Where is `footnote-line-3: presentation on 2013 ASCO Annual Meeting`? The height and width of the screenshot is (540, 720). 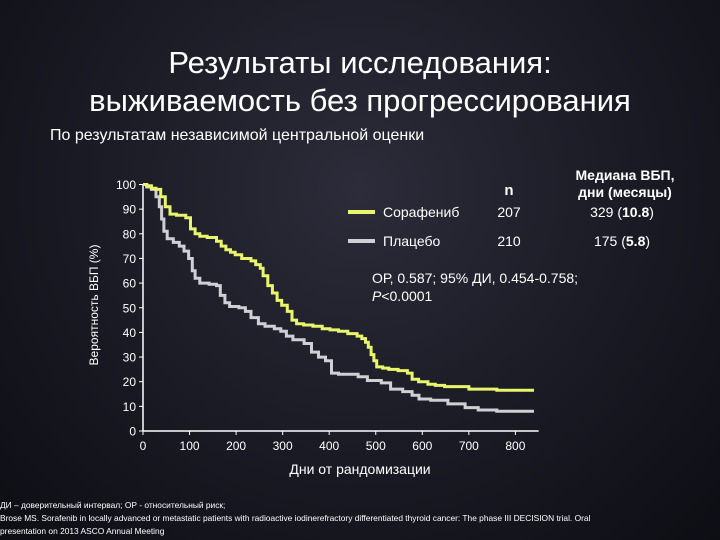 footnote-line-3: presentation on 2013 ASCO Annual Meeting is located at coordinates (82, 531).